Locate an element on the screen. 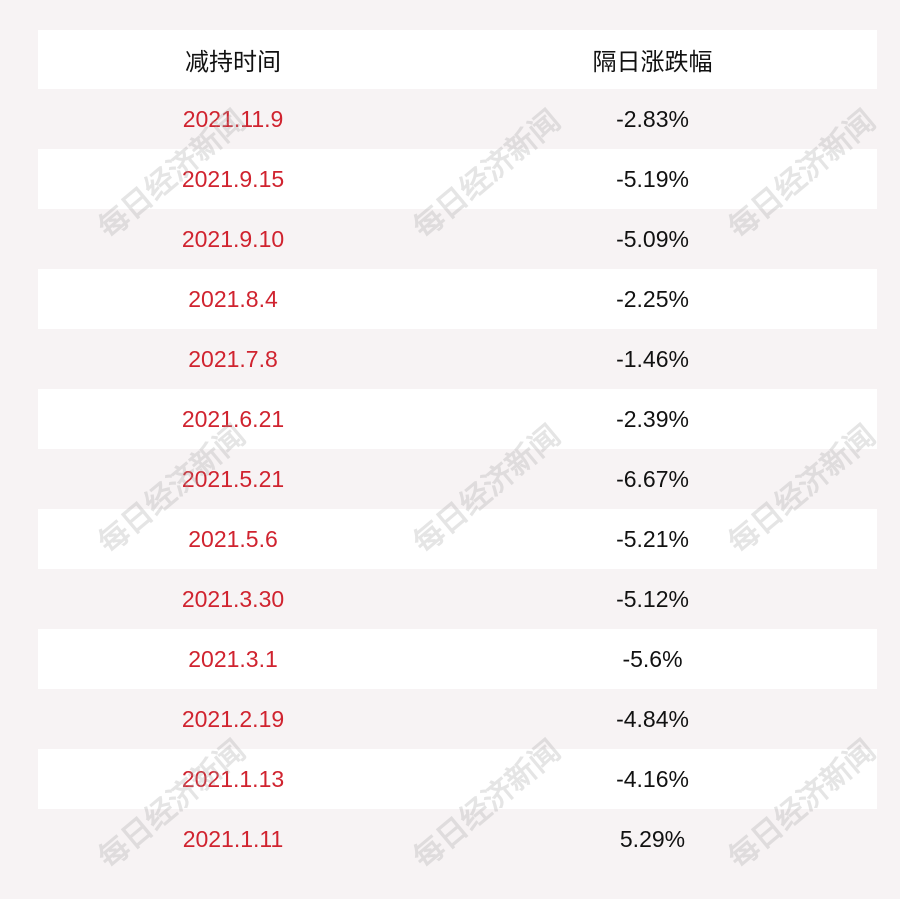  row-change: -5.09% is located at coordinates (652, 238).